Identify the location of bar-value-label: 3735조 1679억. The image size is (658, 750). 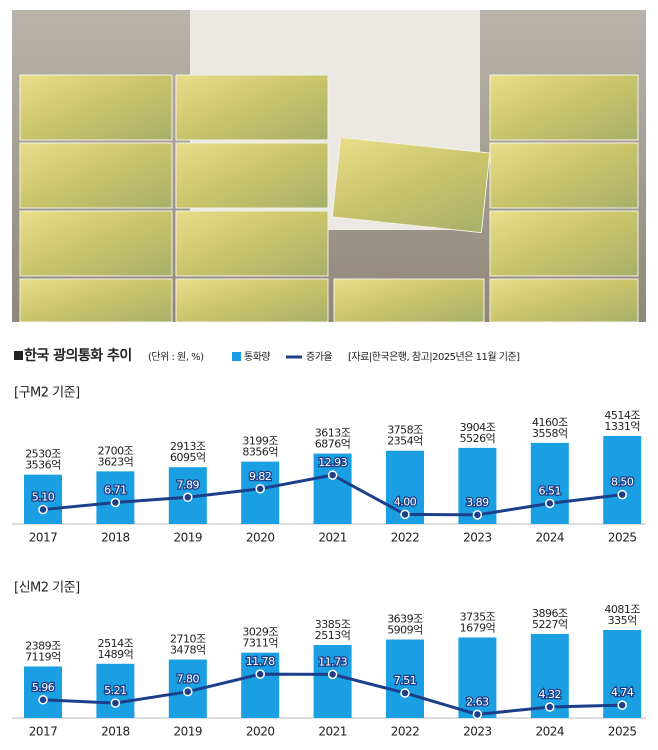
(478, 622).